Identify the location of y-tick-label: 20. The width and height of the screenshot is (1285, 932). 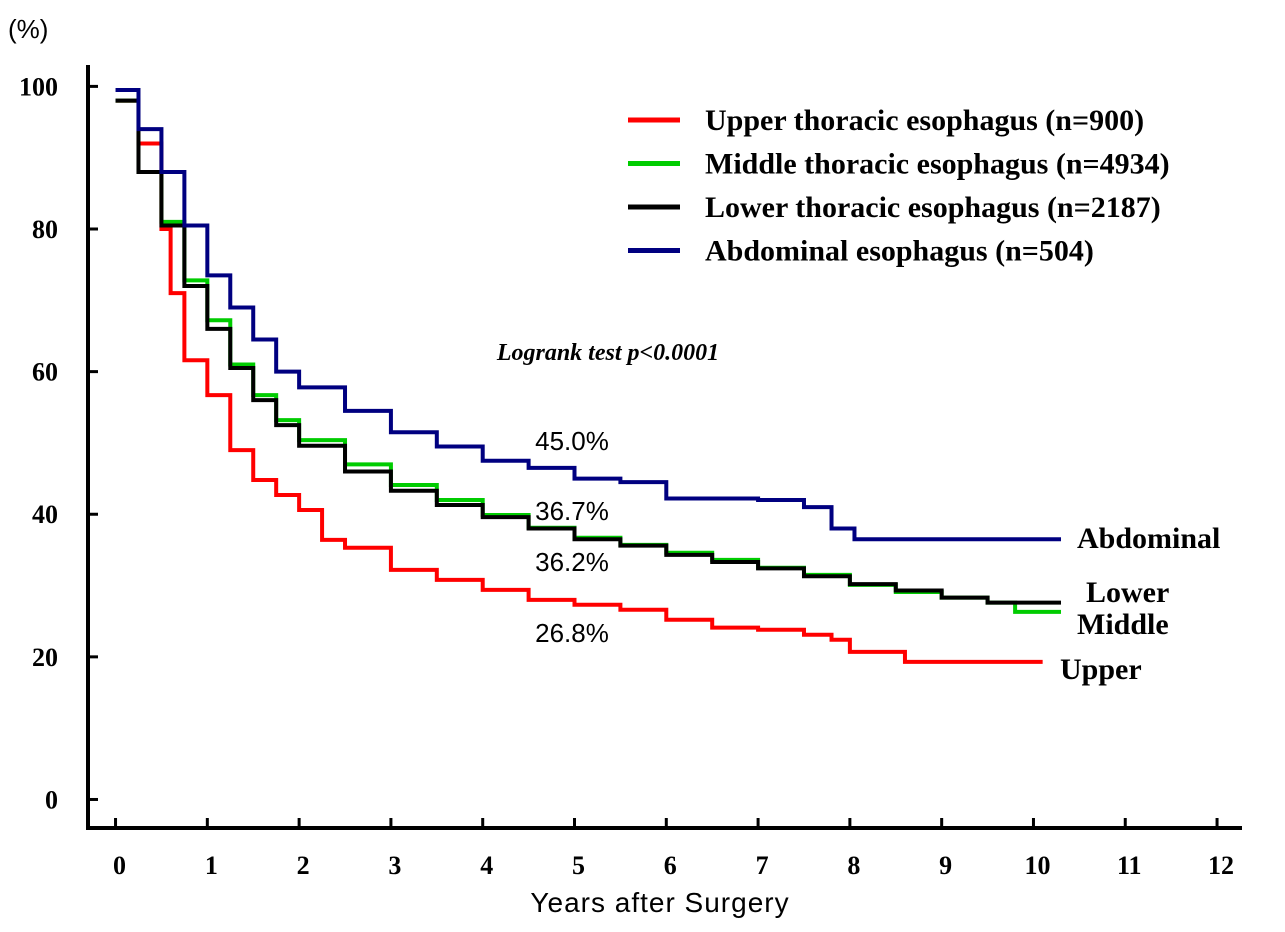
(45, 657).